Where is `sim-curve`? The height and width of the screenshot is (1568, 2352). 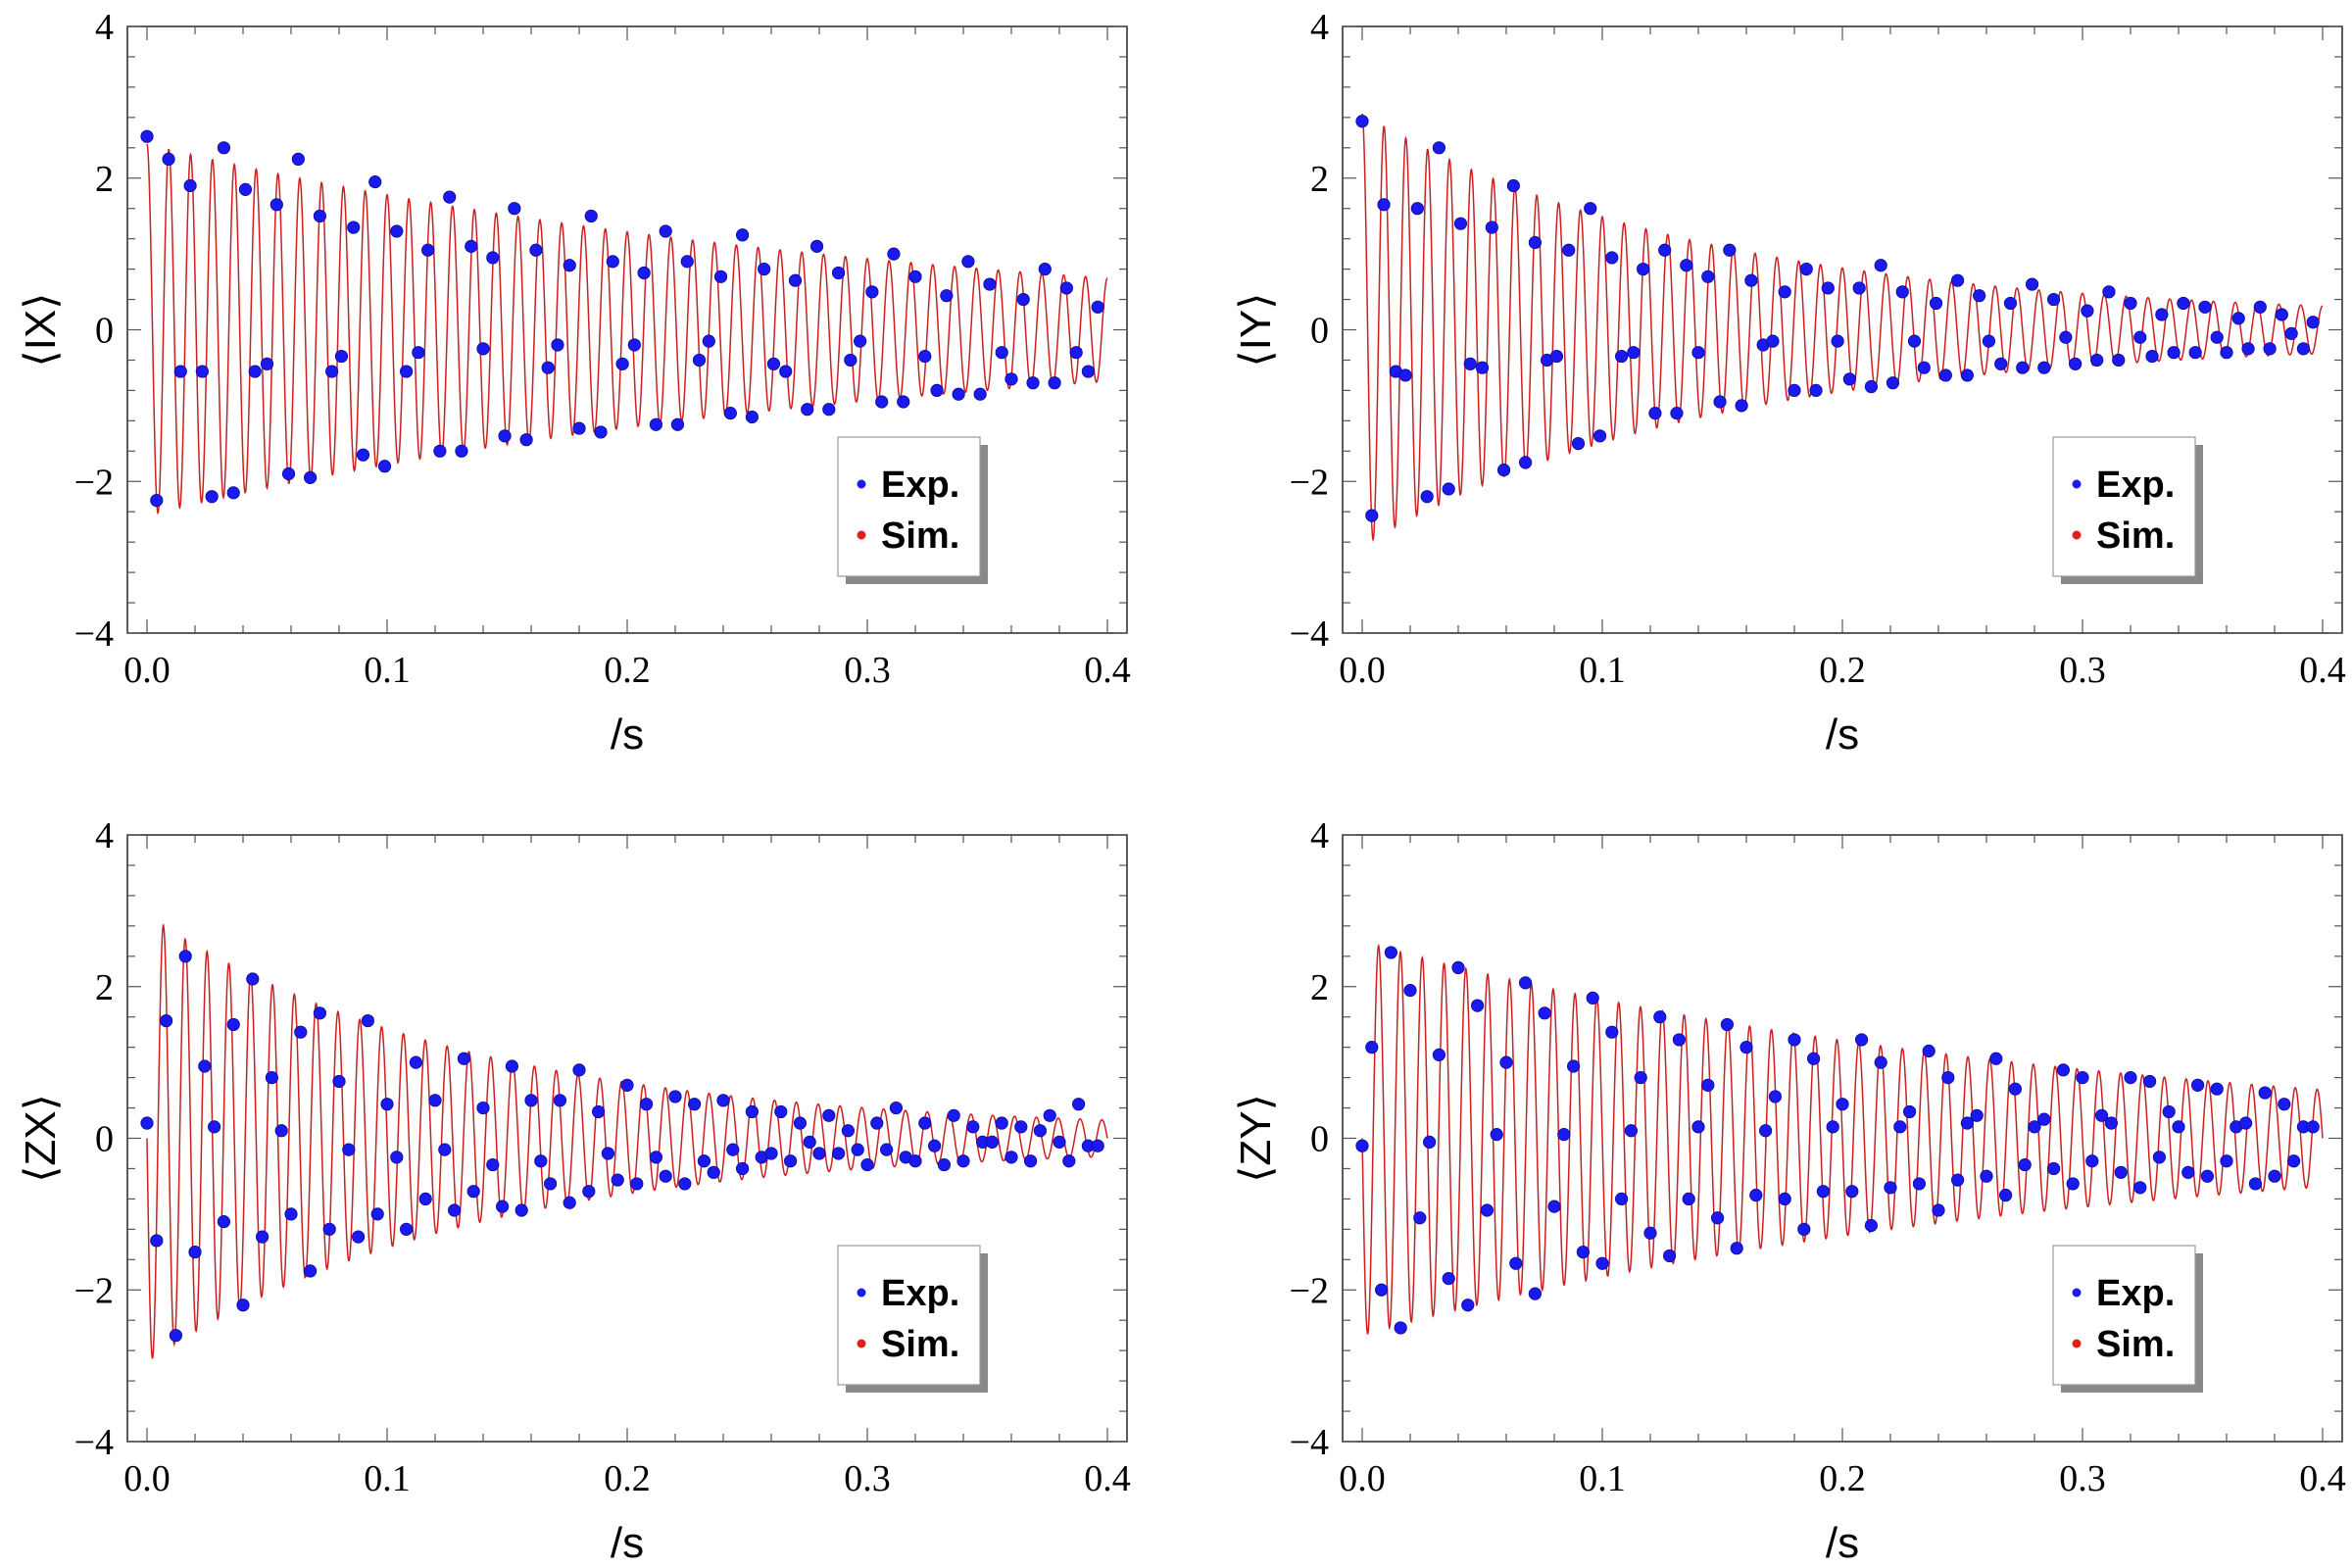
sim-curve is located at coordinates (1842, 1139).